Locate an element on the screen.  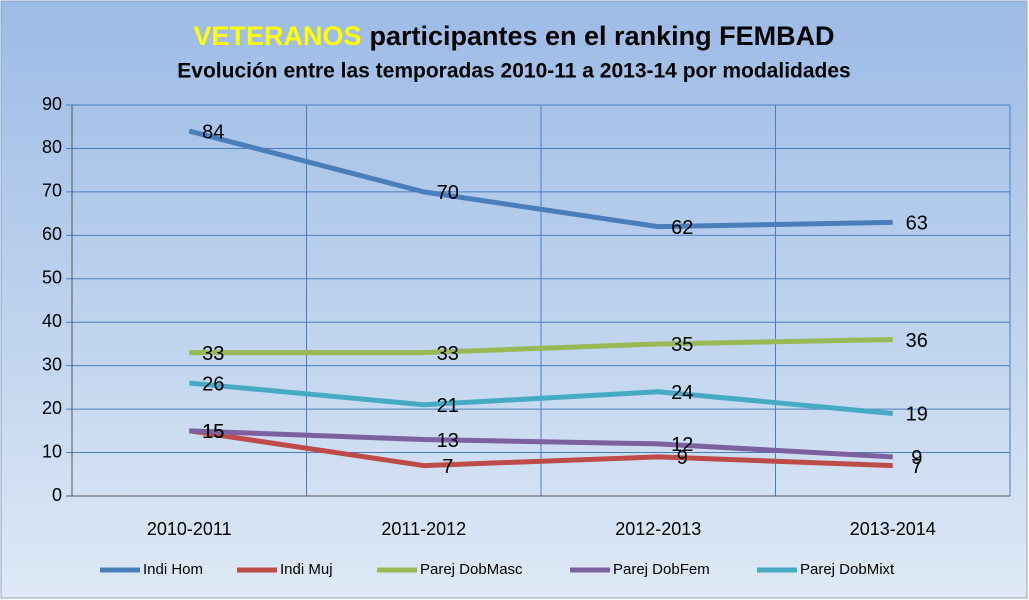
legend-label: Indi Muj is located at coordinates (306, 569).